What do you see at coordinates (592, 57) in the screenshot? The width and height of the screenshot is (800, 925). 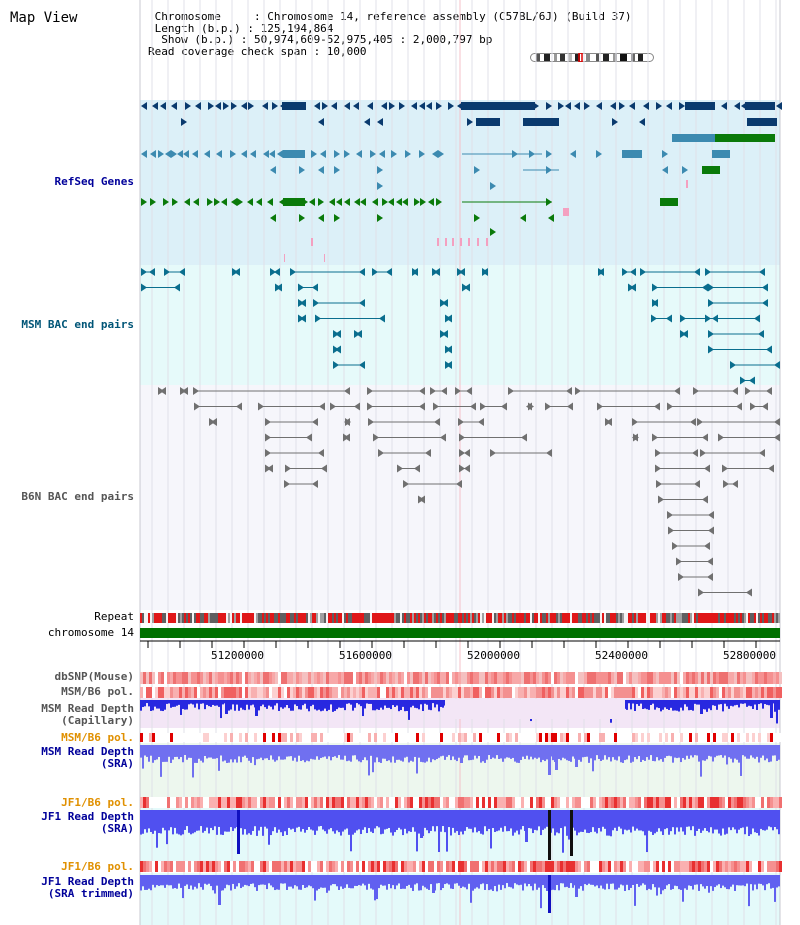 I see `chromosome-ideogram` at bounding box center [592, 57].